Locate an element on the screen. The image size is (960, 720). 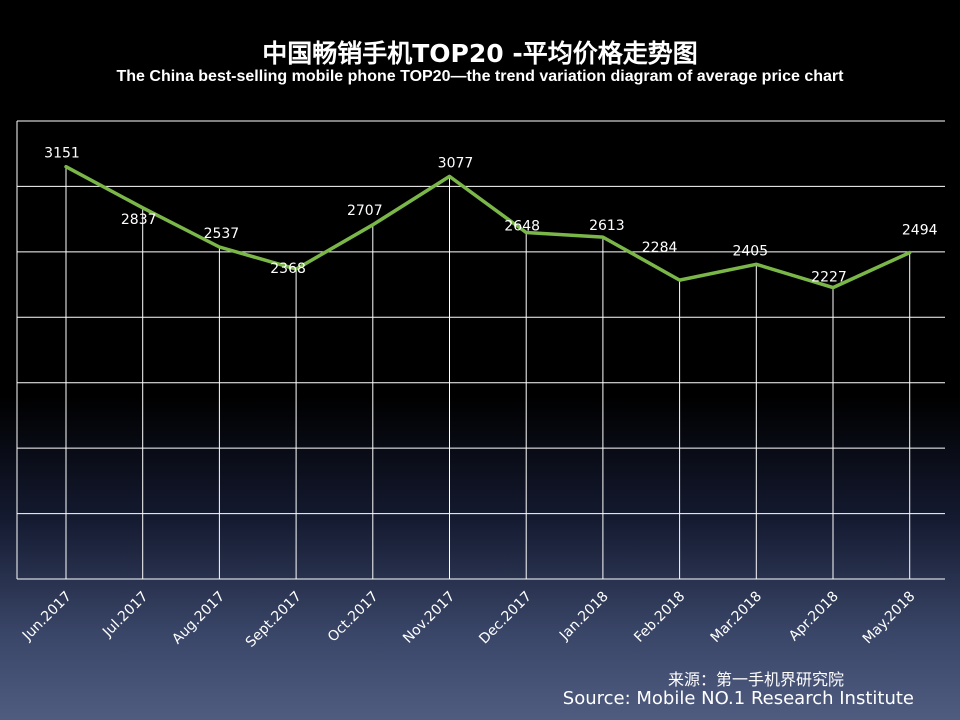
data-label: 2837 is located at coordinates (139, 220).